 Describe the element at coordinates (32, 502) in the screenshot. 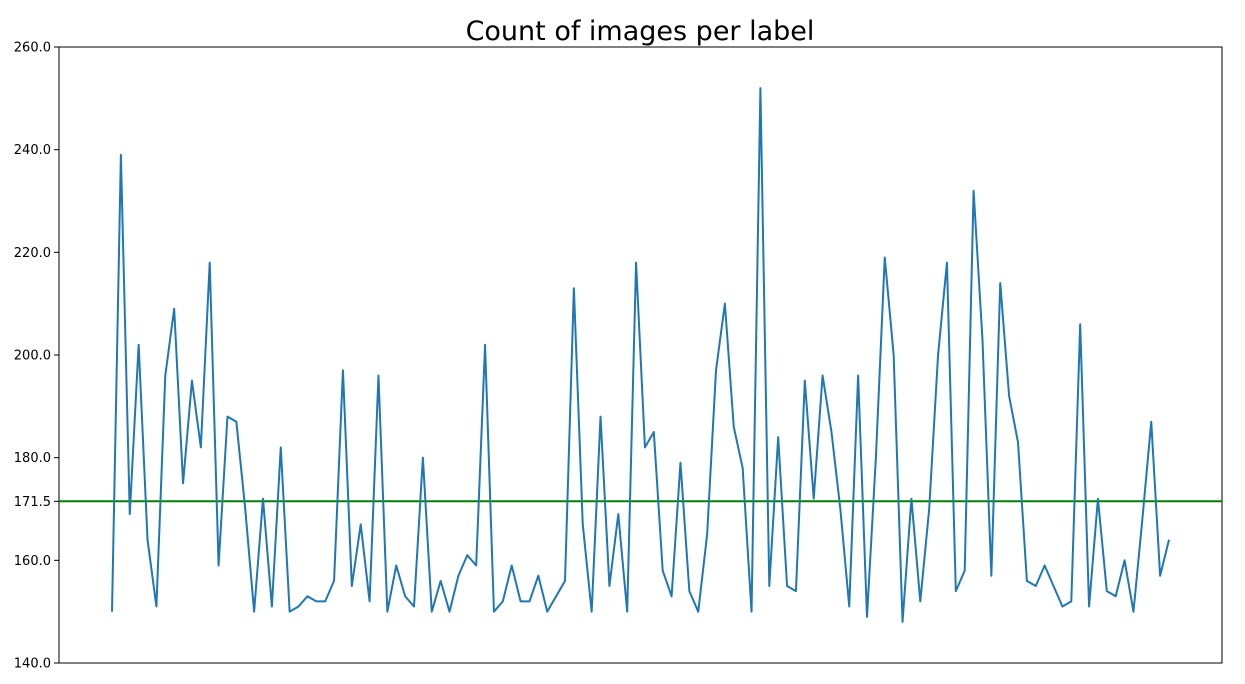

I see `y-tick-label: 171.5` at that location.